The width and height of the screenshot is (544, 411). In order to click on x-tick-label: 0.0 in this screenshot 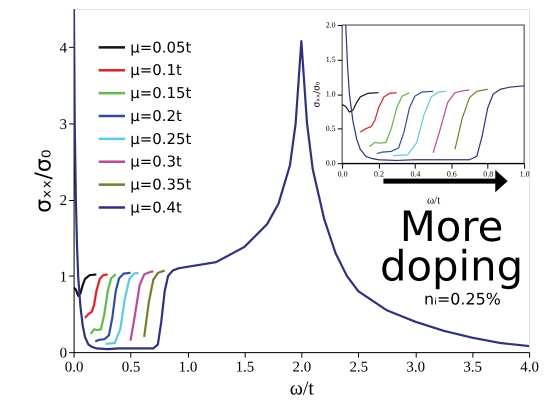, I will do `click(343, 174)`.